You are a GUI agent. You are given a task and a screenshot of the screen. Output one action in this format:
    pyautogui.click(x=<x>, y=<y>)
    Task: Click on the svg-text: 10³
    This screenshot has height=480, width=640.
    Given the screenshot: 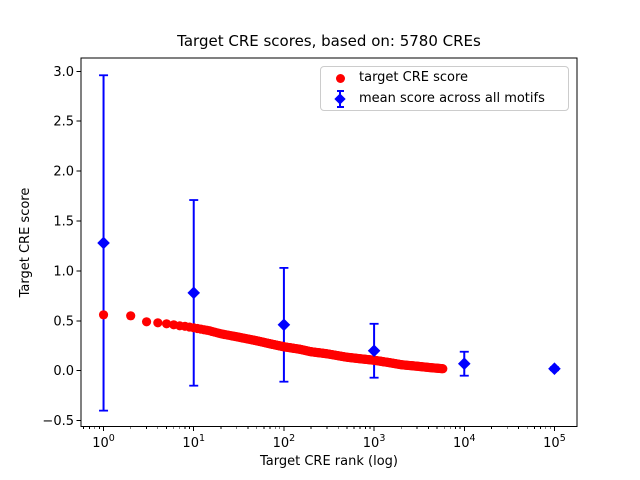 What is the action you would take?
    pyautogui.click(x=374, y=442)
    